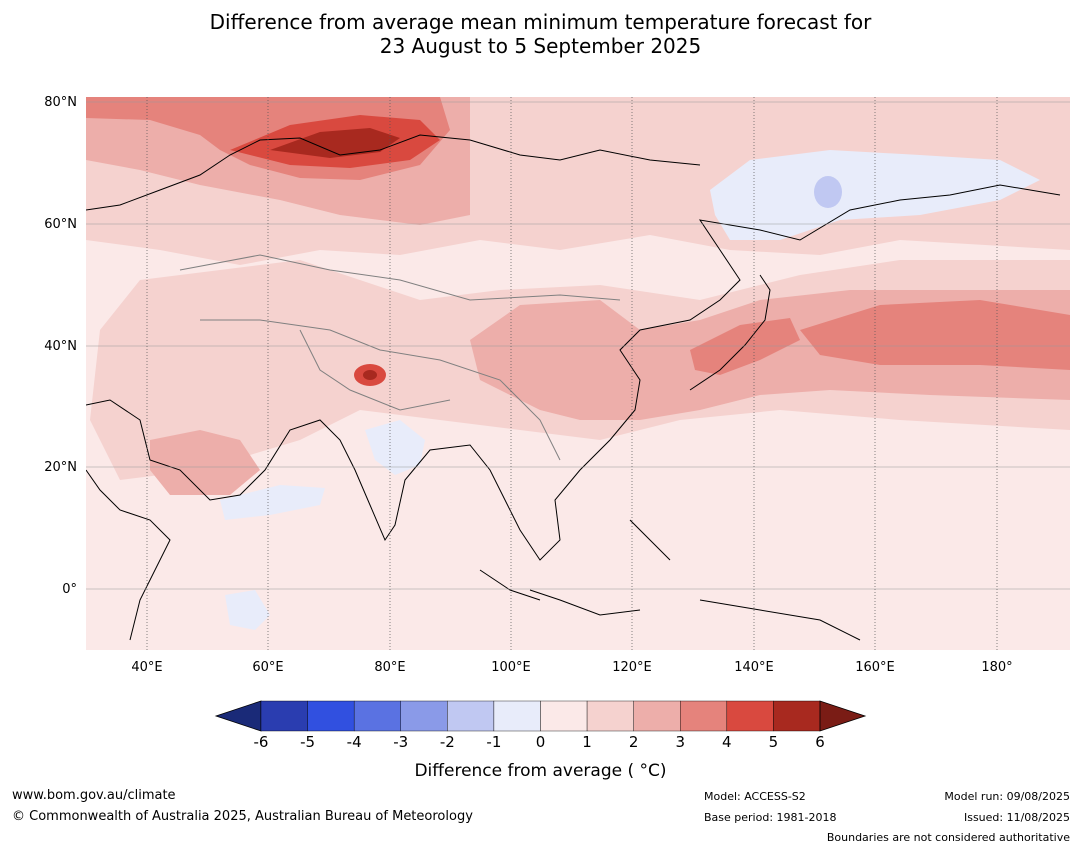  I want to click on colorbar, so click(540, 716).